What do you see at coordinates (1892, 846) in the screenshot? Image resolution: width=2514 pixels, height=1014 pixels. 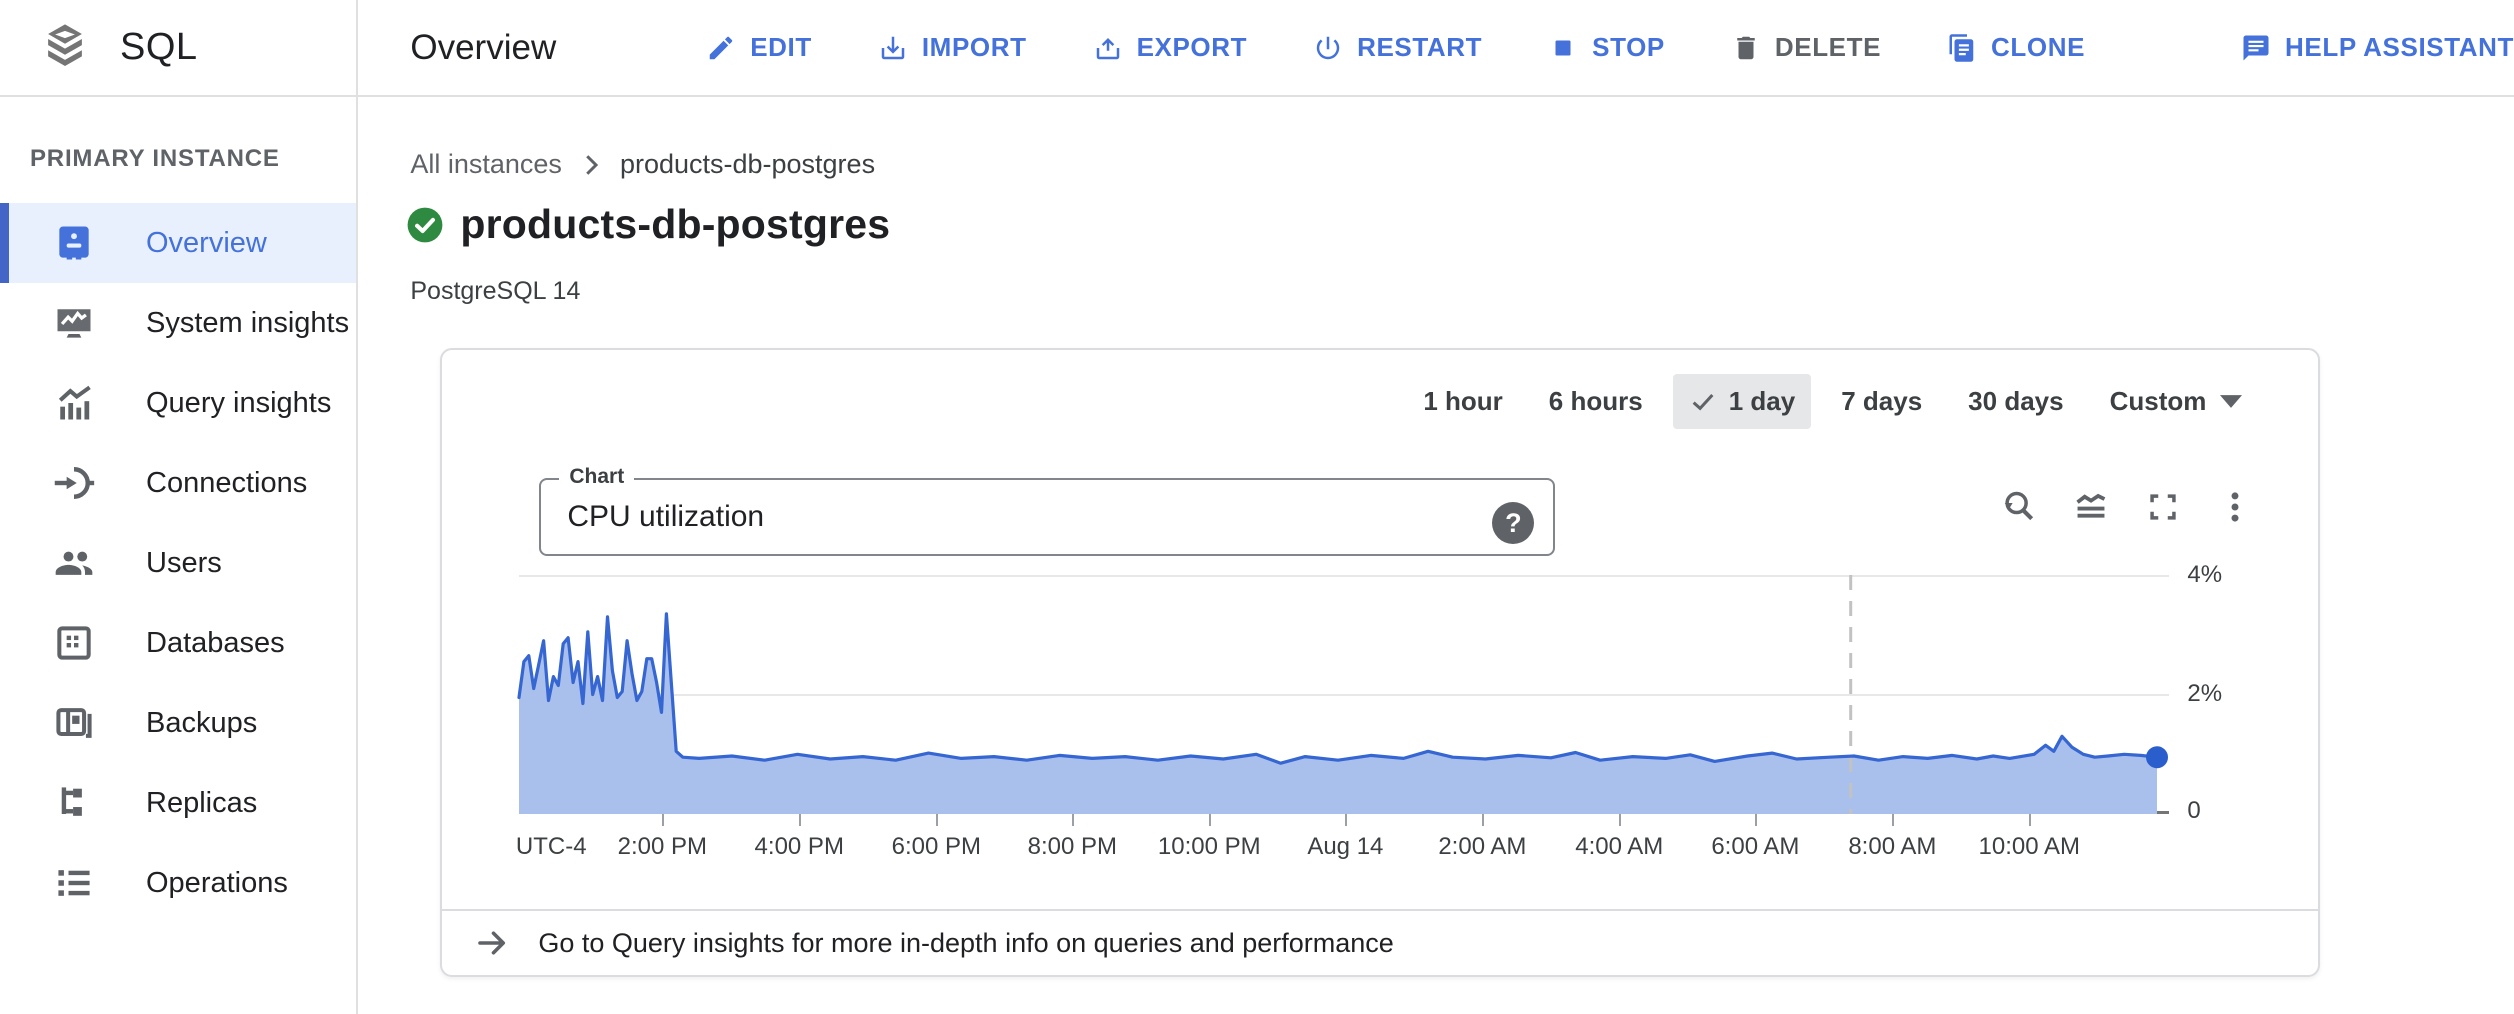 I see `x-axis-label: 8:00 AM` at bounding box center [1892, 846].